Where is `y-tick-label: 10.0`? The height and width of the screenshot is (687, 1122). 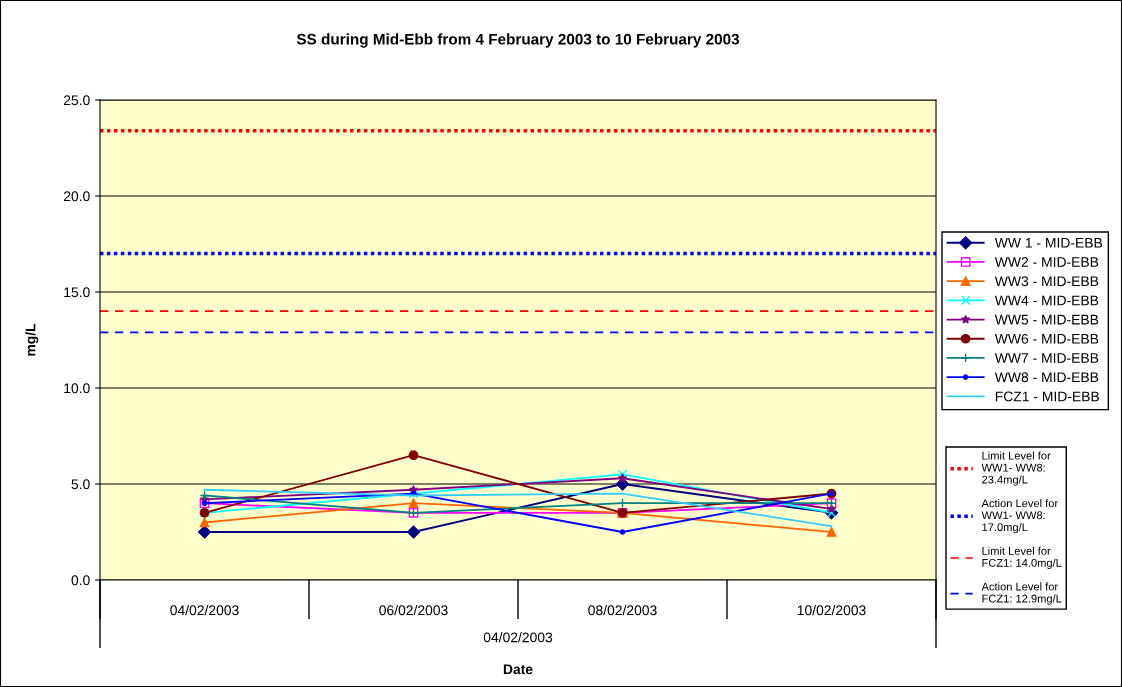 y-tick-label: 10.0 is located at coordinates (77, 388).